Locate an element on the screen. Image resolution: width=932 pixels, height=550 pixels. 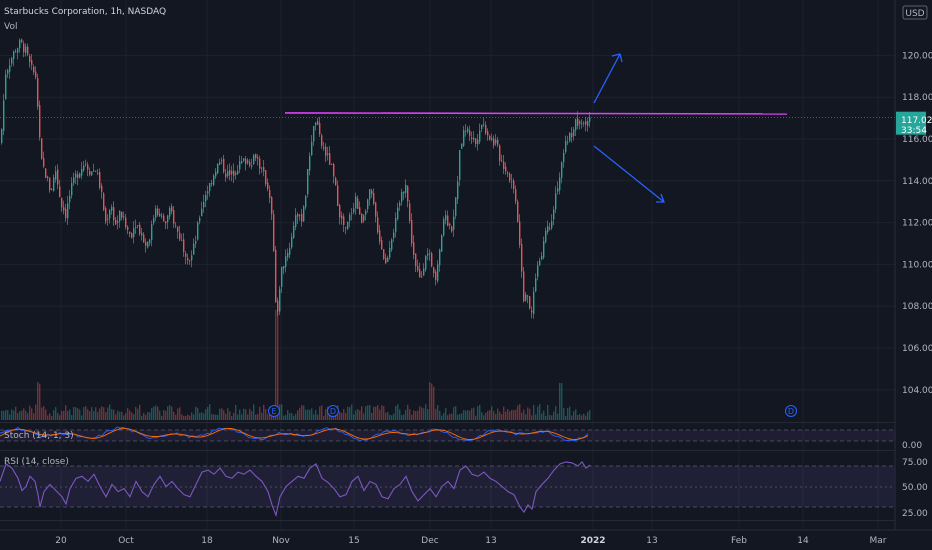
volume-legend: Vol is located at coordinates (10, 27).